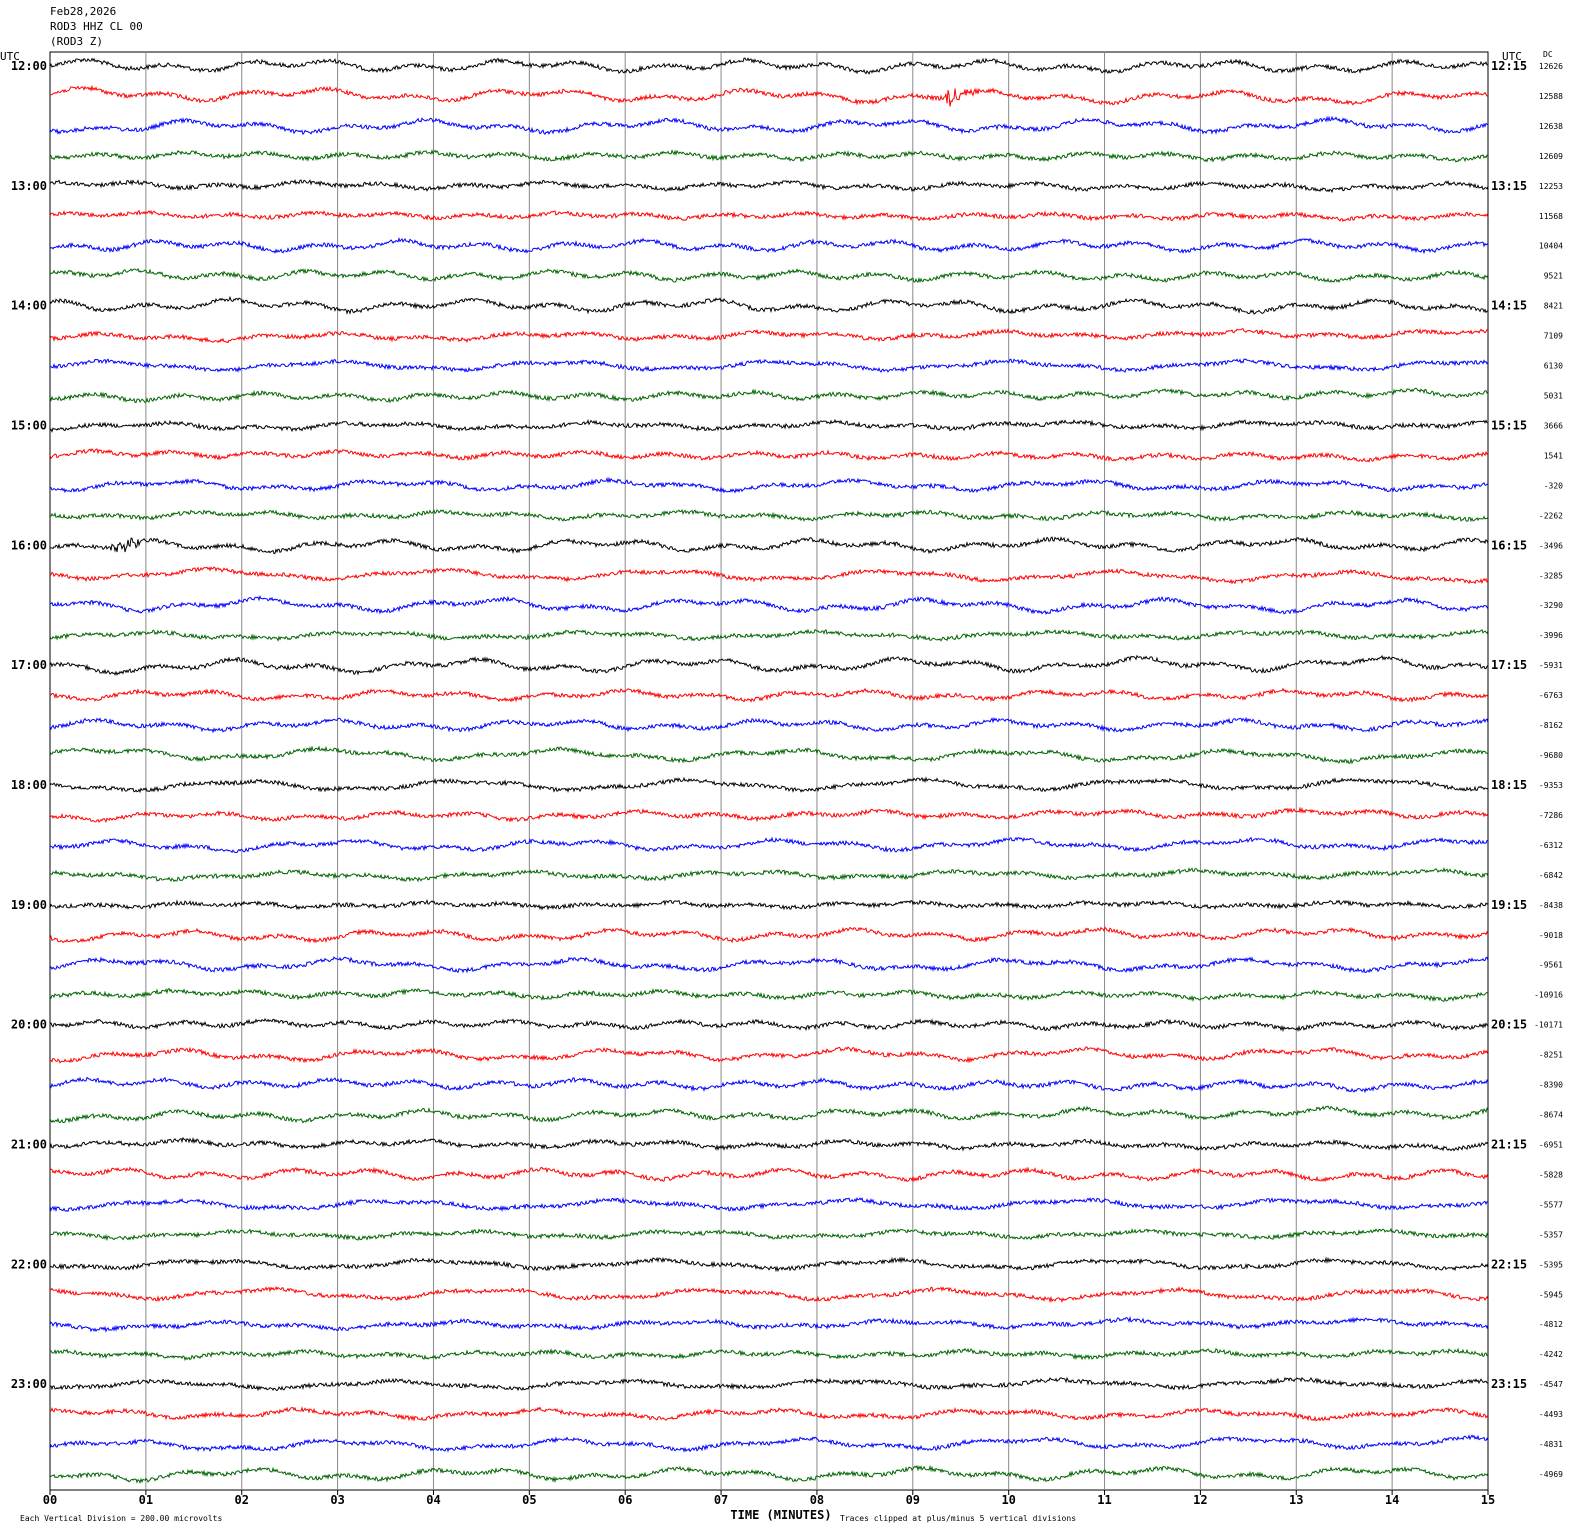 This screenshot has height=1534, width=1570. I want to click on x-tick-label: 15, so click(1488, 1500).